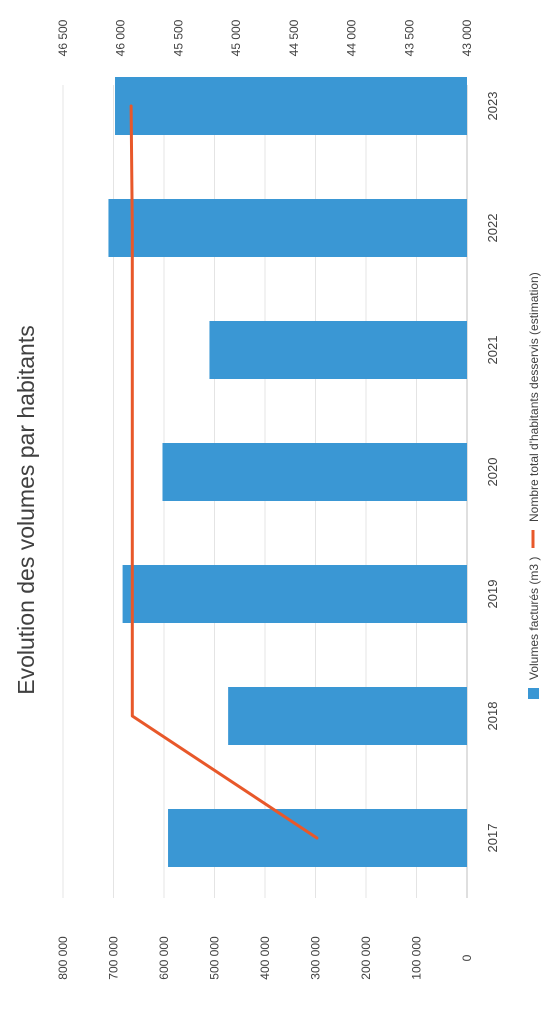  What do you see at coordinates (347, 716) in the screenshot?
I see `bar-2018` at bounding box center [347, 716].